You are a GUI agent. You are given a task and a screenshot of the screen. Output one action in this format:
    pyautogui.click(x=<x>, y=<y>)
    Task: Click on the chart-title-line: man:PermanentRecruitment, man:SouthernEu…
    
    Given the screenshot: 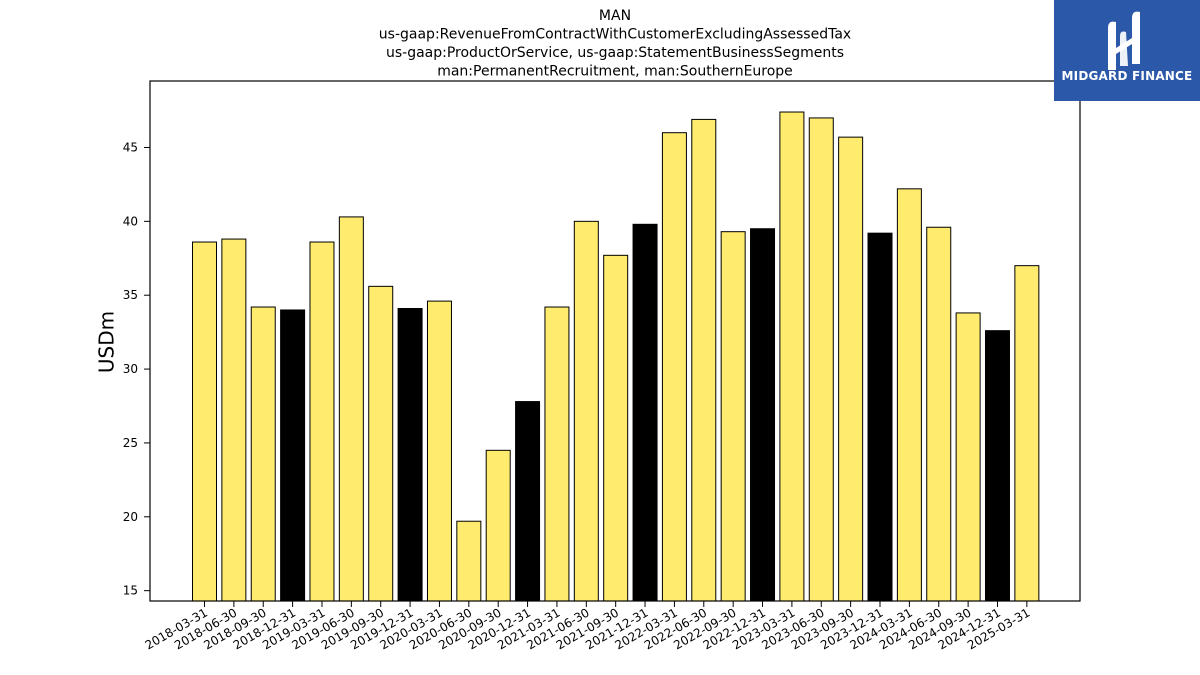 What is the action you would take?
    pyautogui.click(x=615, y=72)
    